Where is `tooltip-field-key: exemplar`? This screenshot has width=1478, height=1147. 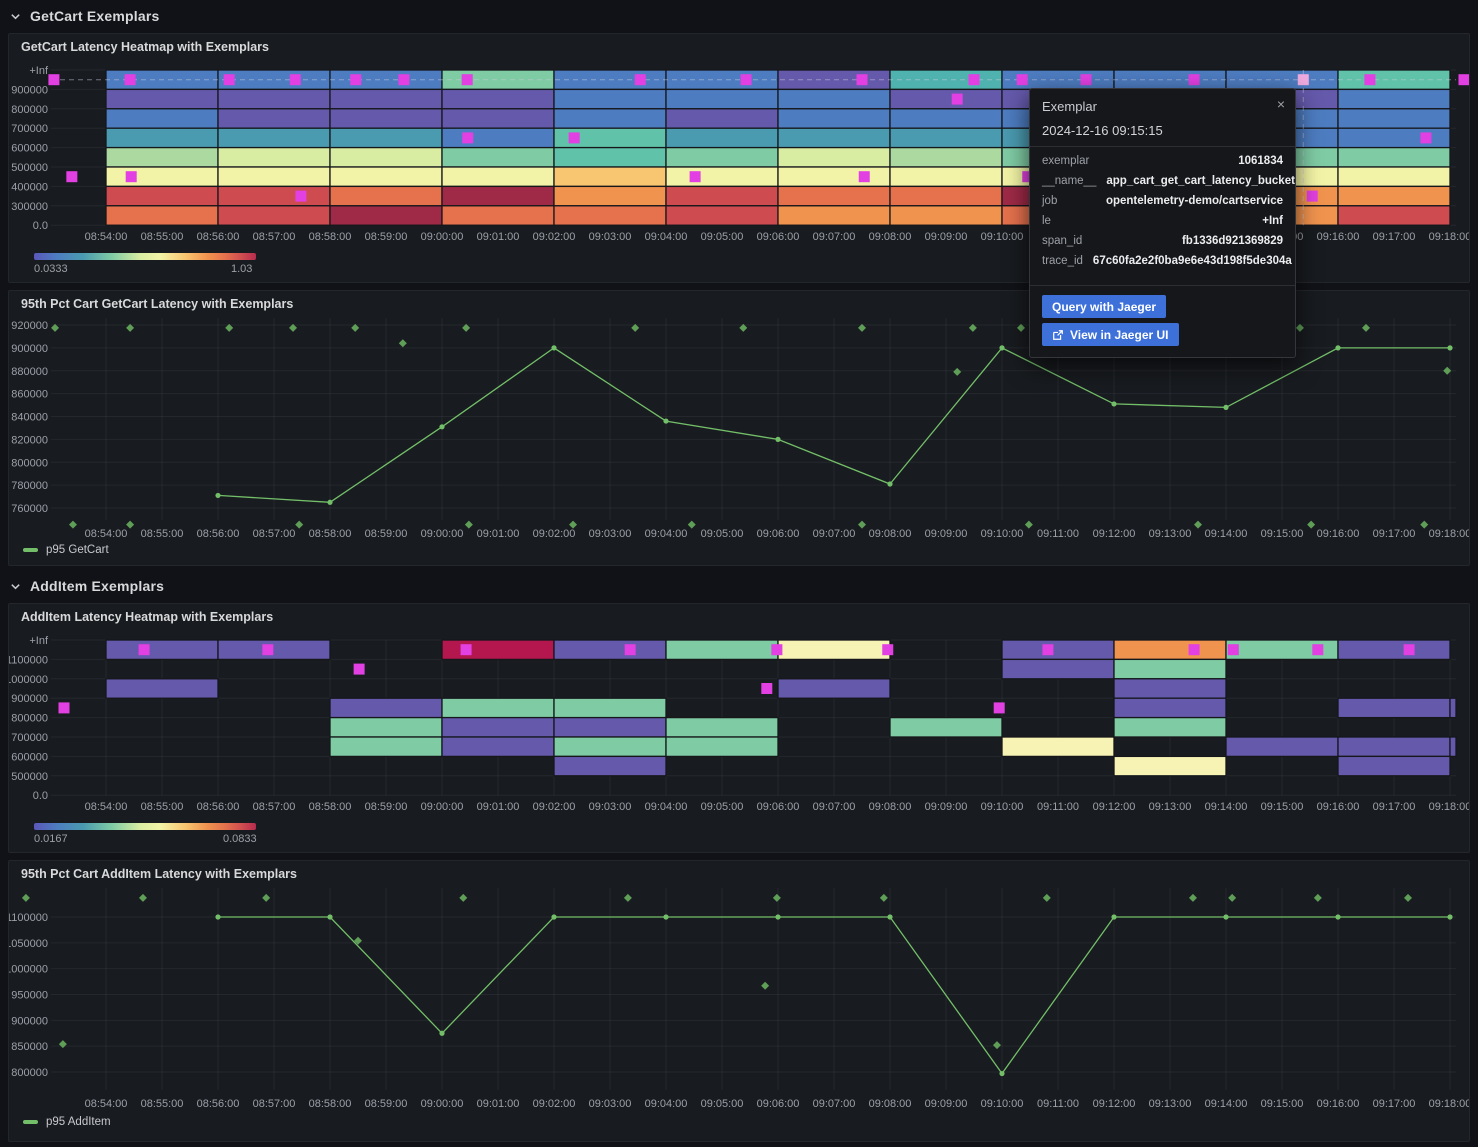
tooltip-field-key: exemplar is located at coordinates (1066, 161).